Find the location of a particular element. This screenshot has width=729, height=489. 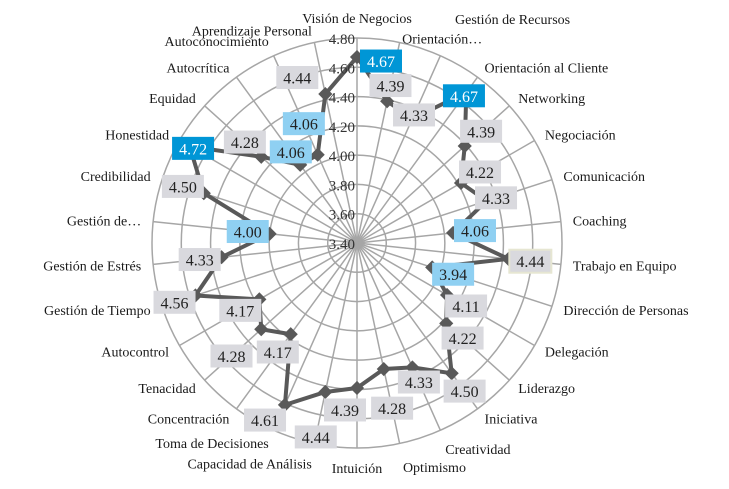

data-label-text: 4.17 is located at coordinates (278, 353).